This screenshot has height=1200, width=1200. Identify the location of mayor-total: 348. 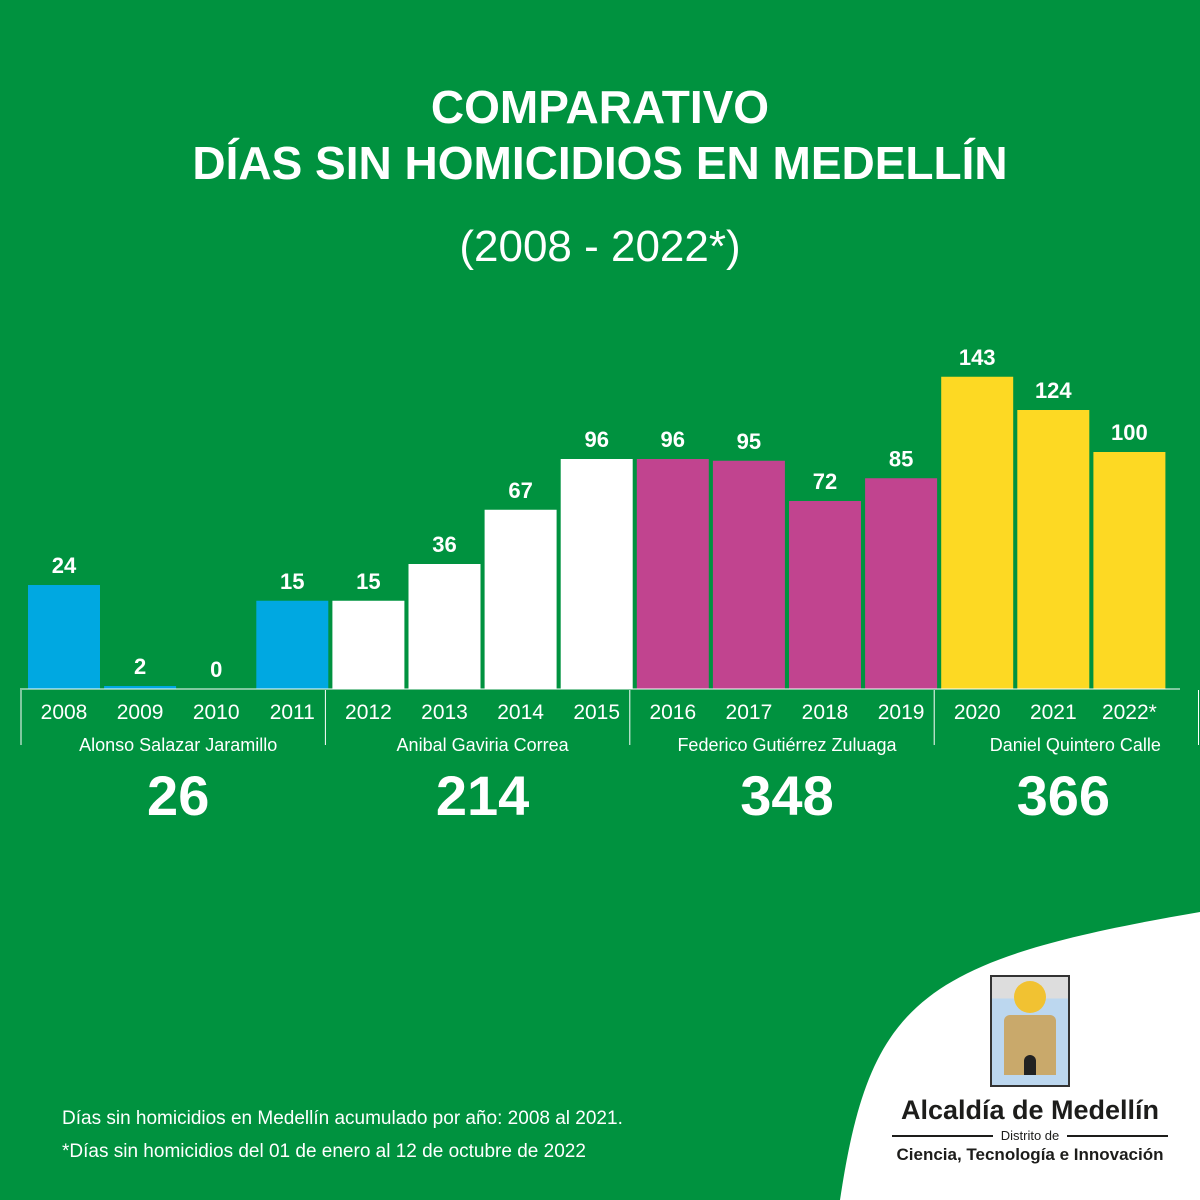
(786, 795).